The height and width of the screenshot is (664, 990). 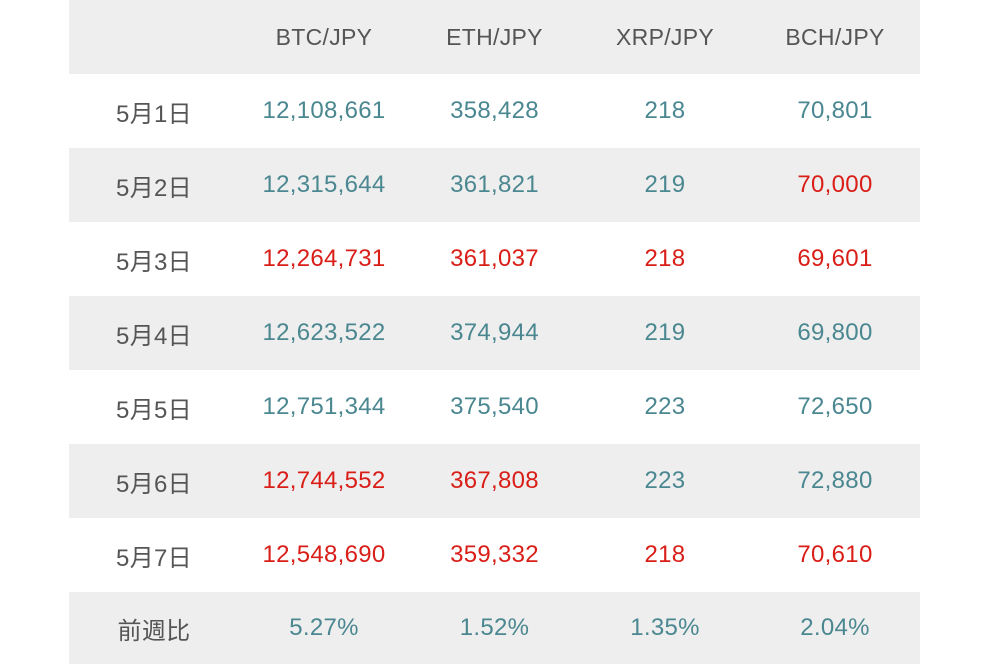 I want to click on date-cell: 5月1日, so click(x=154, y=114).